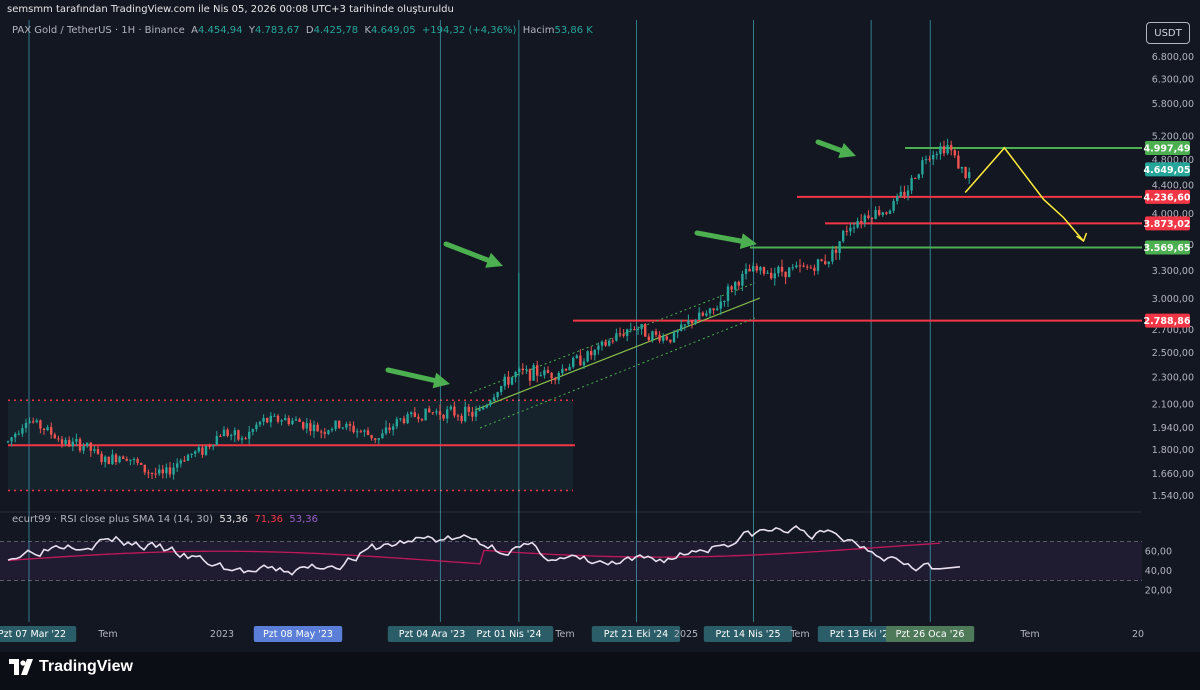  I want to click on tradingview-logo: TradingView, so click(71, 667).